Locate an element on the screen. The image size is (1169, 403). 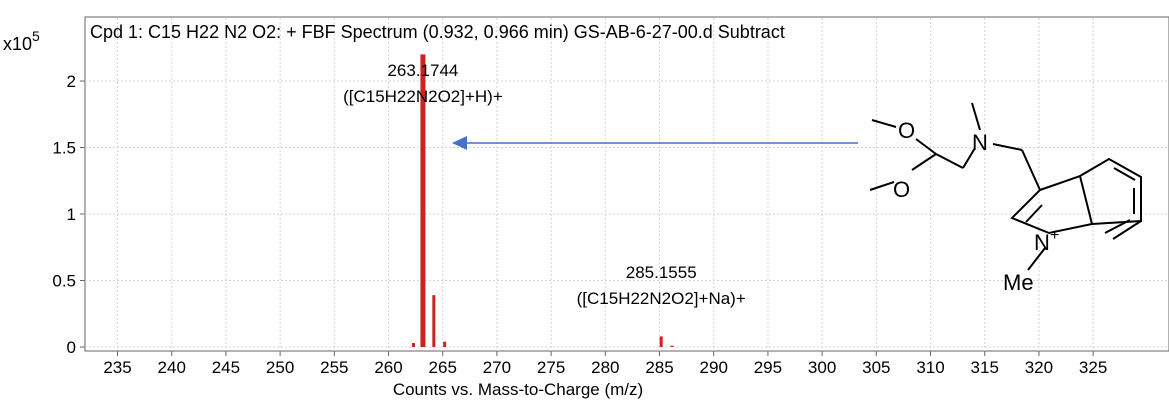
x-tick-label: 325 is located at coordinates (1093, 367).